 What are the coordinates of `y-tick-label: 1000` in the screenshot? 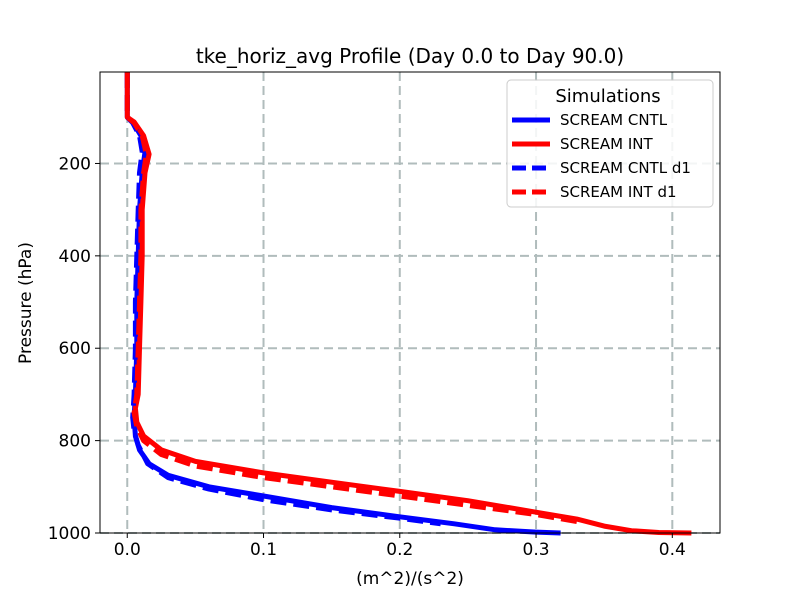 It's located at (69, 534).